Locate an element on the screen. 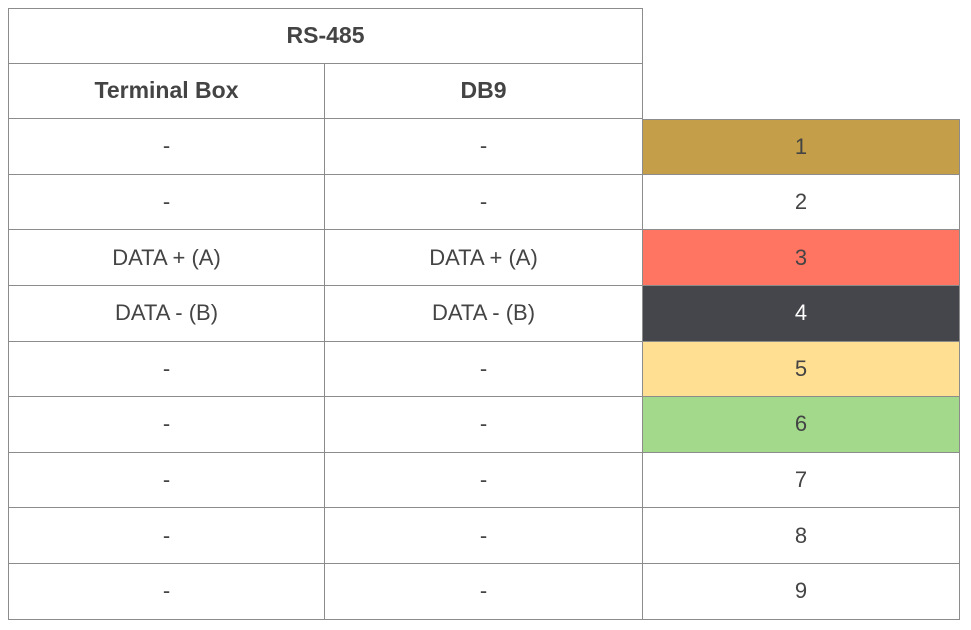  pin-number-cell: 5 is located at coordinates (801, 369).